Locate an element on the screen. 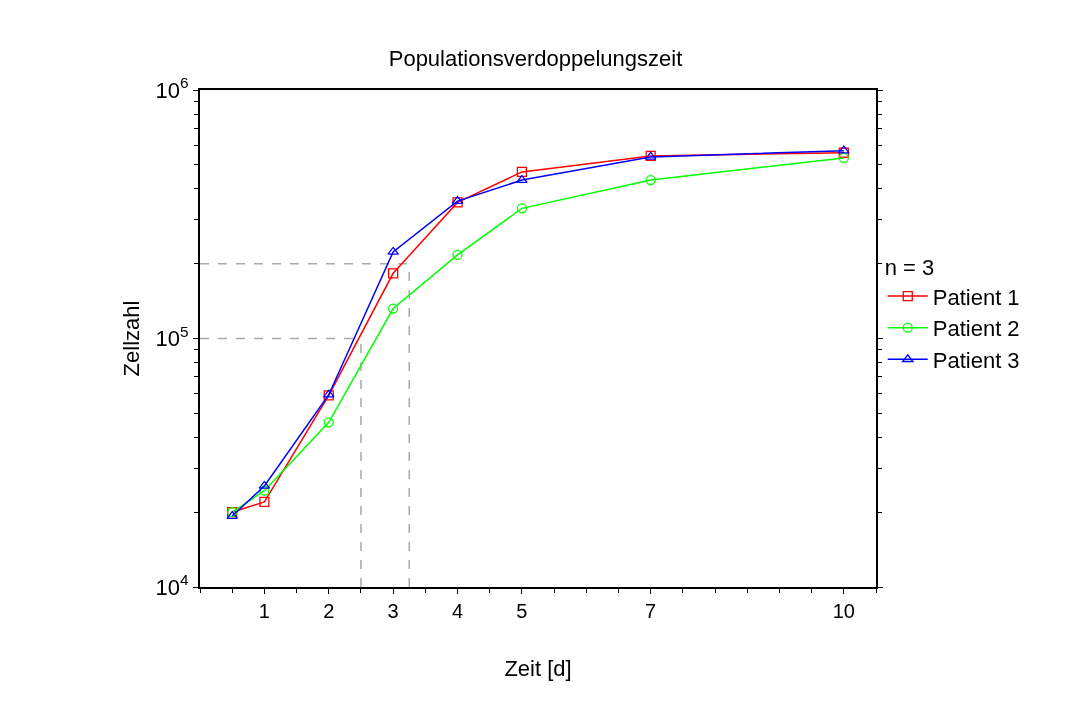  legend-label: Patient 1 is located at coordinates (976, 297).